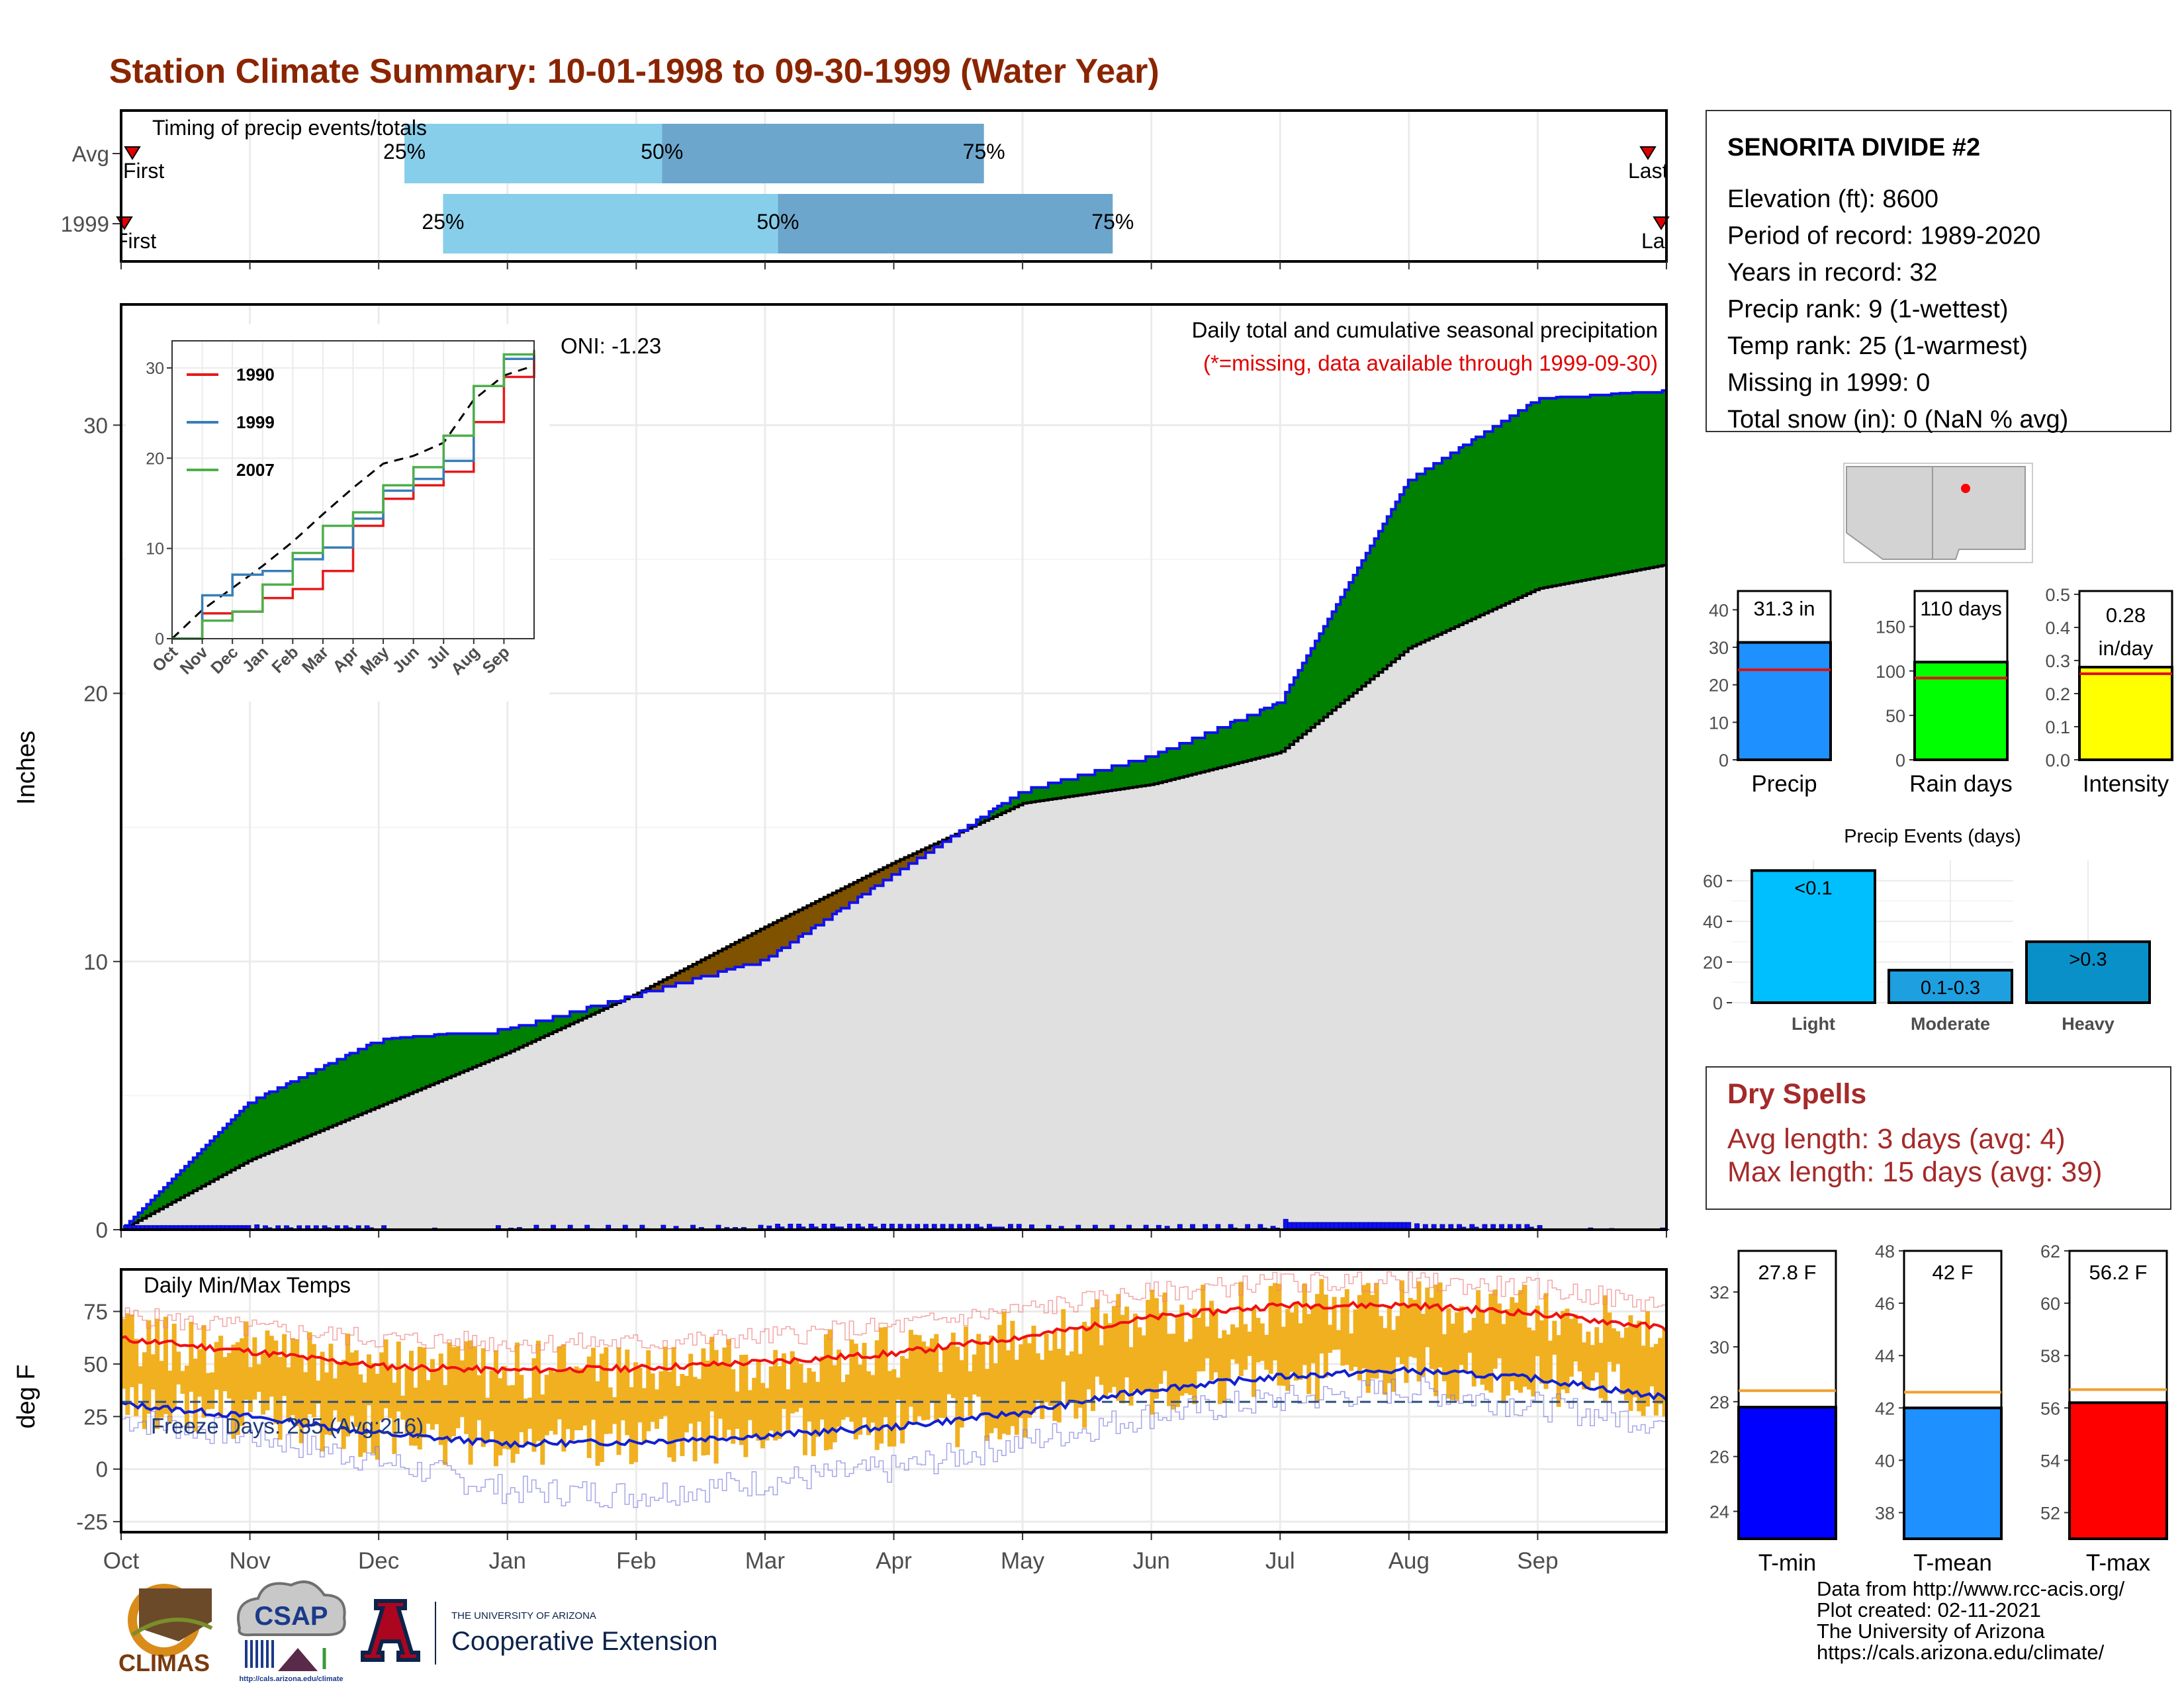  What do you see at coordinates (1661, 241) in the screenshot?
I see `last-label: Last` at bounding box center [1661, 241].